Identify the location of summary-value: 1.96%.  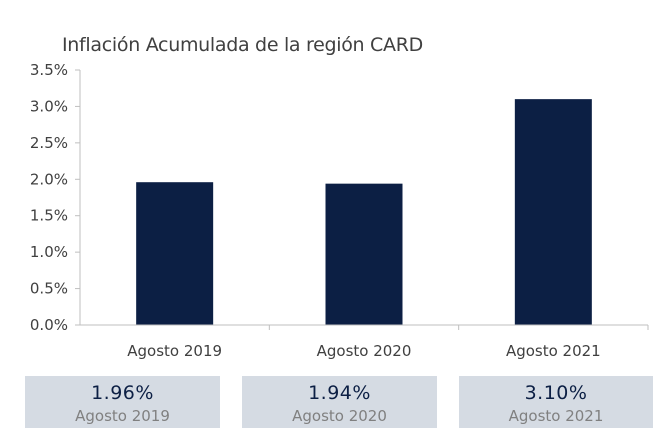
(122, 393).